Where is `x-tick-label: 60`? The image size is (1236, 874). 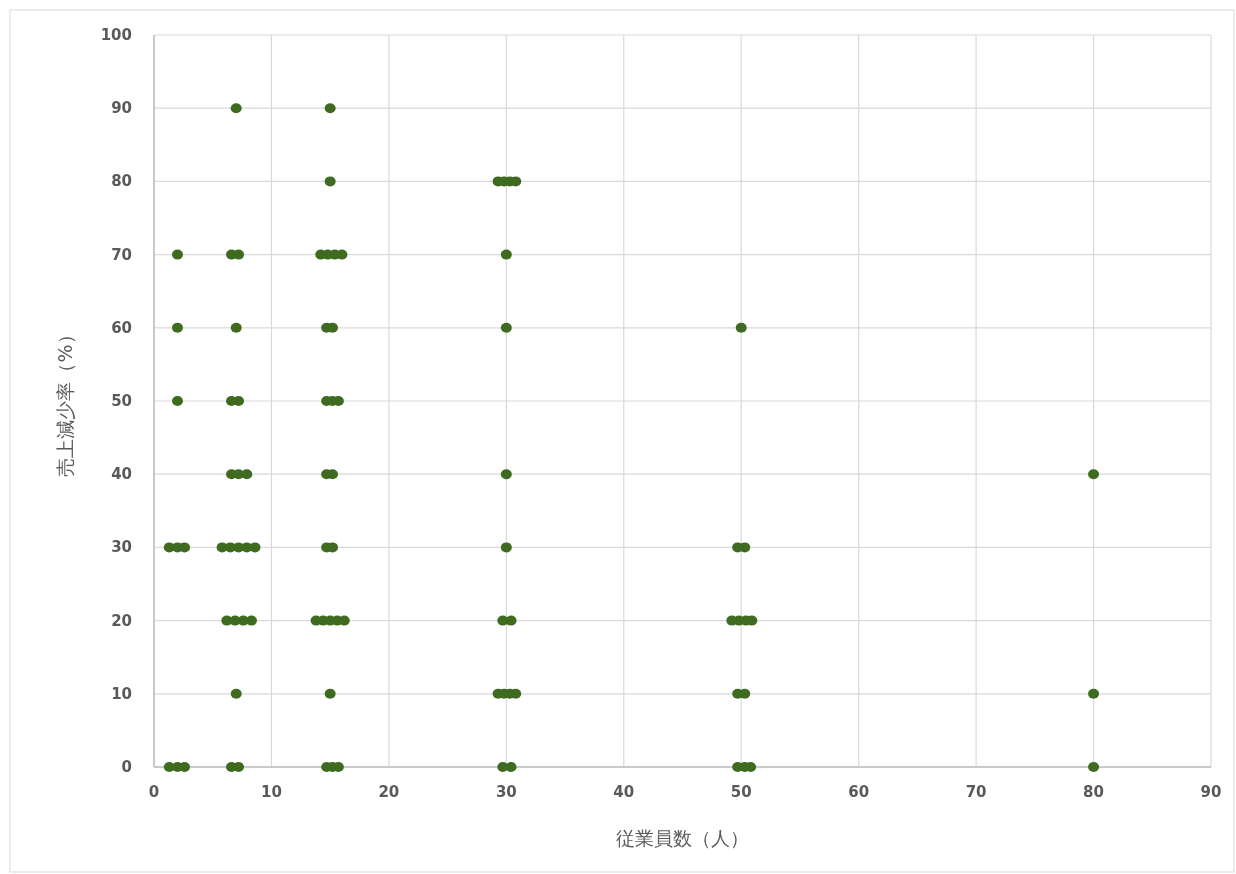
x-tick-label: 60 is located at coordinates (859, 792).